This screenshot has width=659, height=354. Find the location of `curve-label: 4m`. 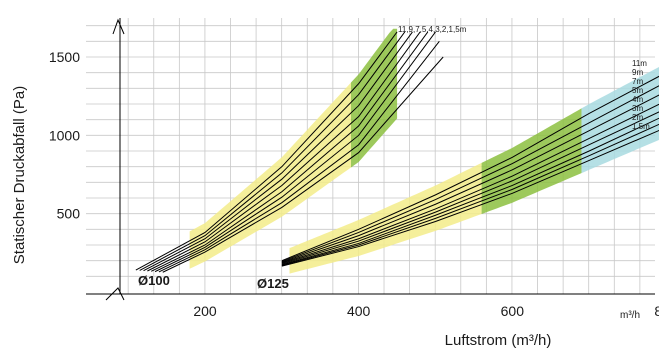

curve-label: 4m is located at coordinates (637, 99).